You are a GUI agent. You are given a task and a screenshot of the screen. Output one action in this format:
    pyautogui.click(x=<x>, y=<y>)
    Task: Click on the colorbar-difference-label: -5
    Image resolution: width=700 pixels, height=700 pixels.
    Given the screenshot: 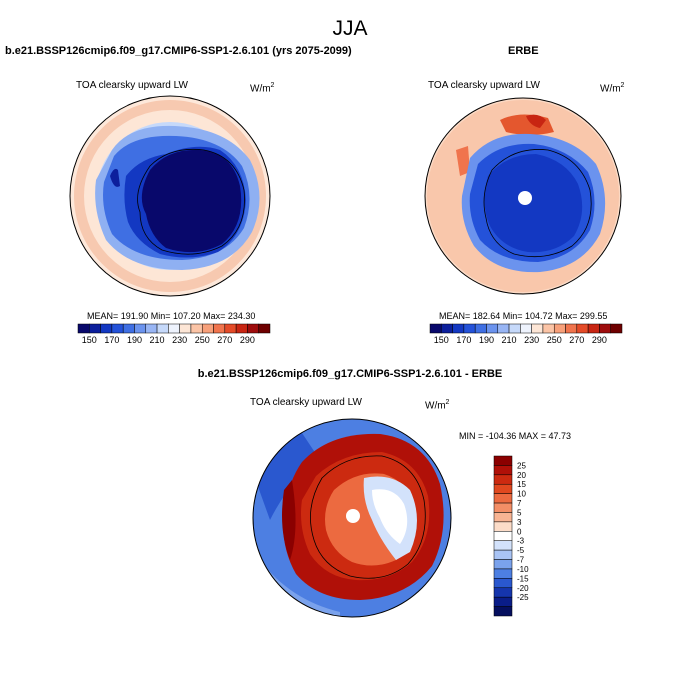 What is the action you would take?
    pyautogui.click(x=521, y=550)
    